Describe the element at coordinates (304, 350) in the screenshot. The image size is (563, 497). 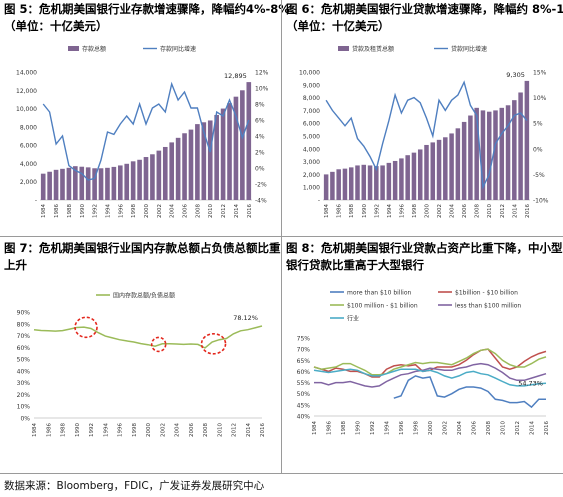
I see `y-tick-label: 70%` at that location.